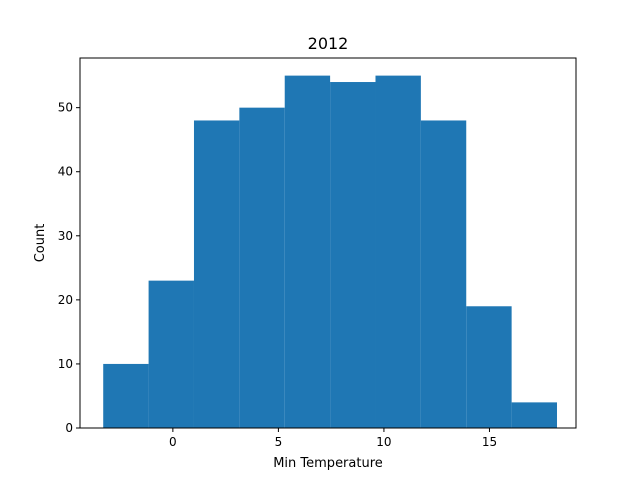 The width and height of the screenshot is (640, 480). I want to click on y-tick-label: 20, so click(65, 300).